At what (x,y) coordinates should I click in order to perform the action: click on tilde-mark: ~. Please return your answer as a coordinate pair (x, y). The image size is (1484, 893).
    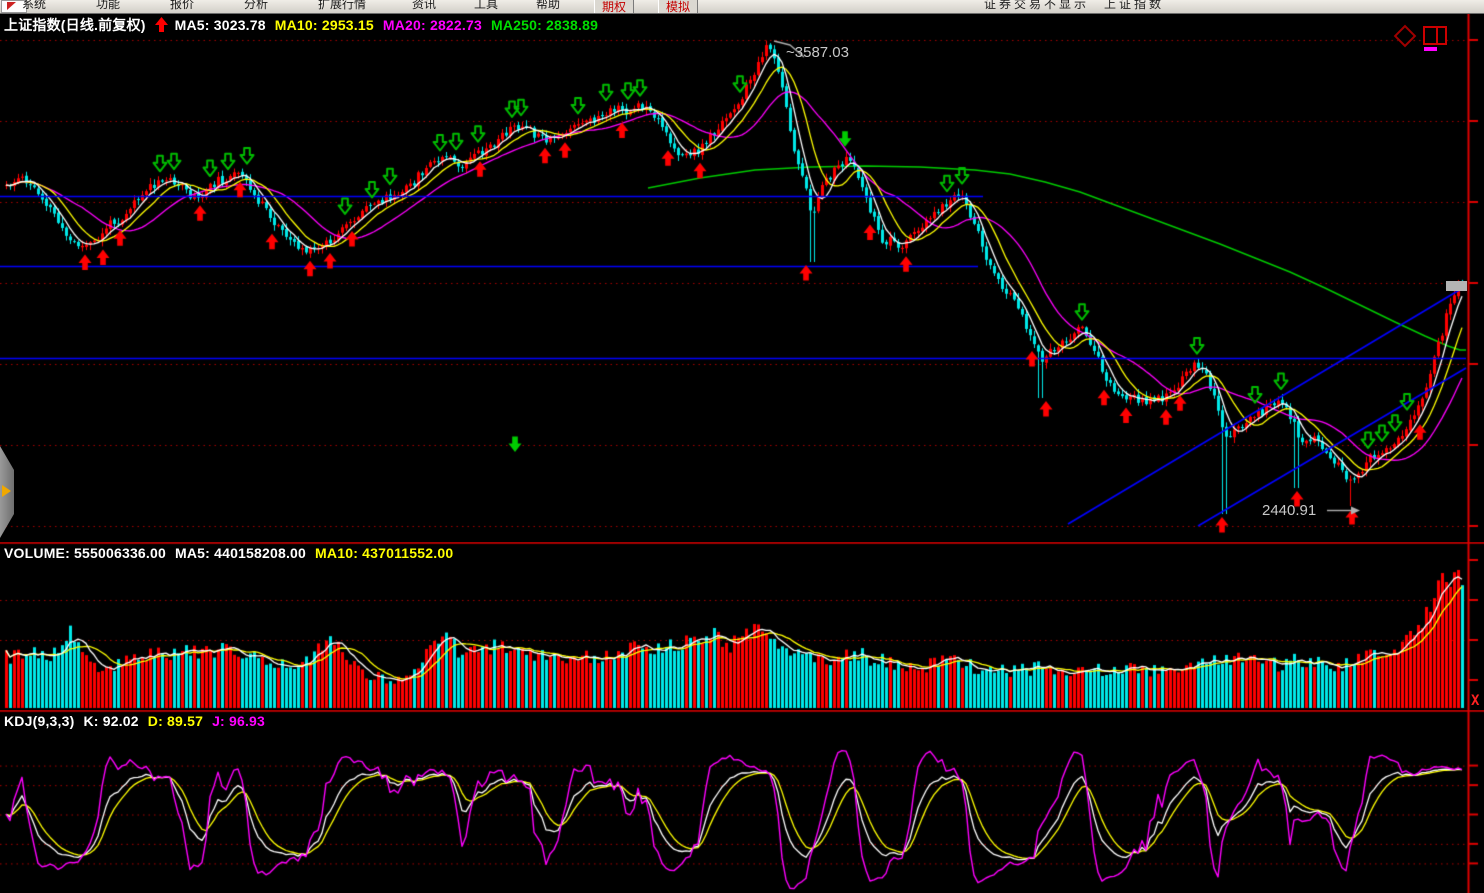
    Looking at the image, I should click on (790, 52).